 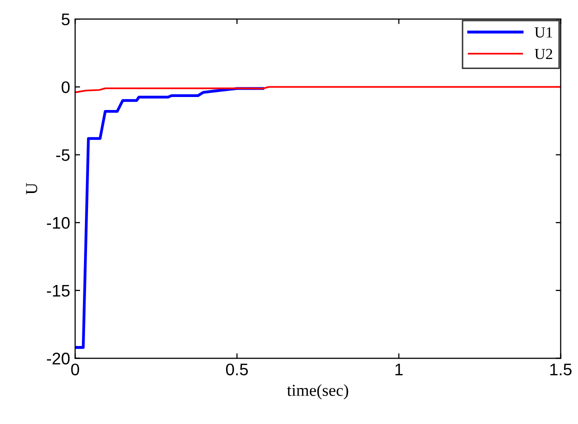 I want to click on y-tick-label: 5, so click(x=66, y=20).